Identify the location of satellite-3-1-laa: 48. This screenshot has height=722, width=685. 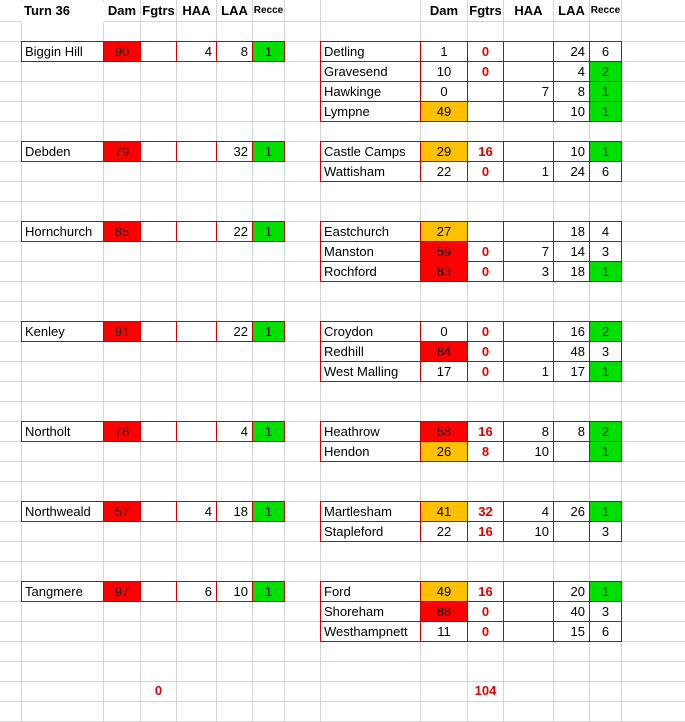
(571, 351).